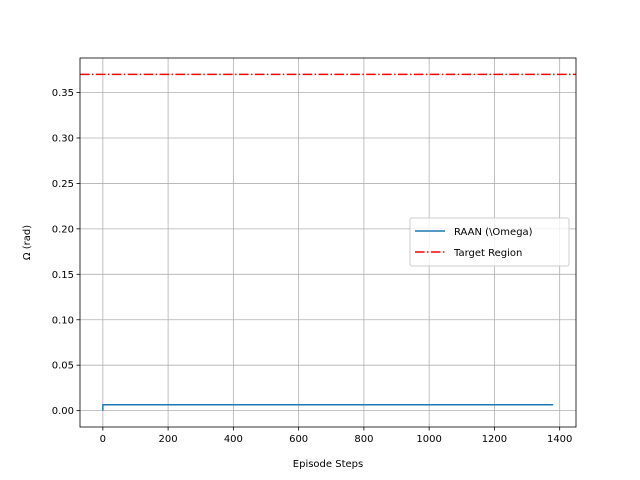 The width and height of the screenshot is (640, 480). I want to click on y-tick-label: 0.30, so click(63, 138).